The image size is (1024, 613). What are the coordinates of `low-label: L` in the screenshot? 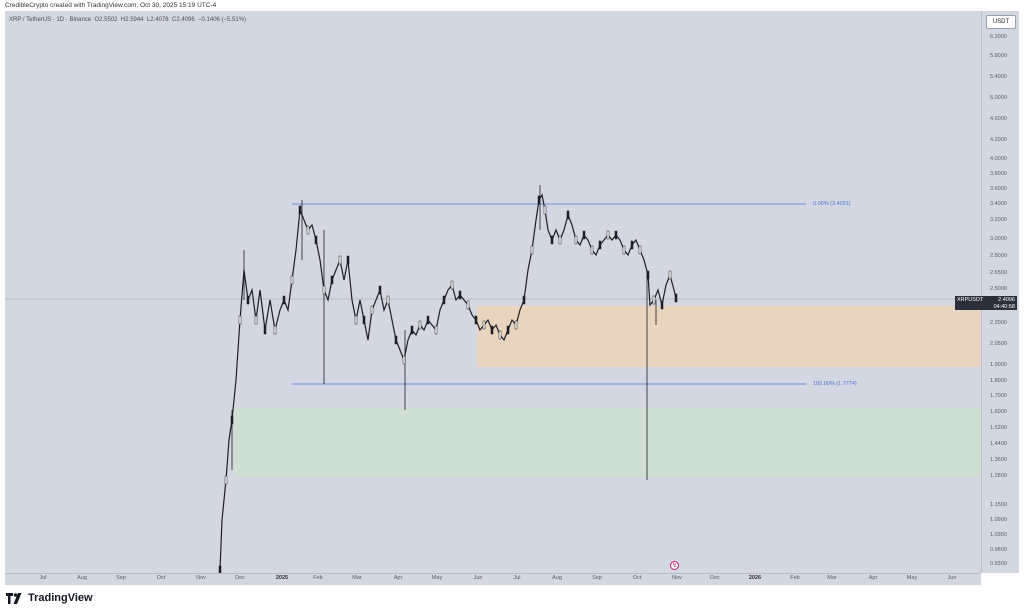 It's located at (148, 20).